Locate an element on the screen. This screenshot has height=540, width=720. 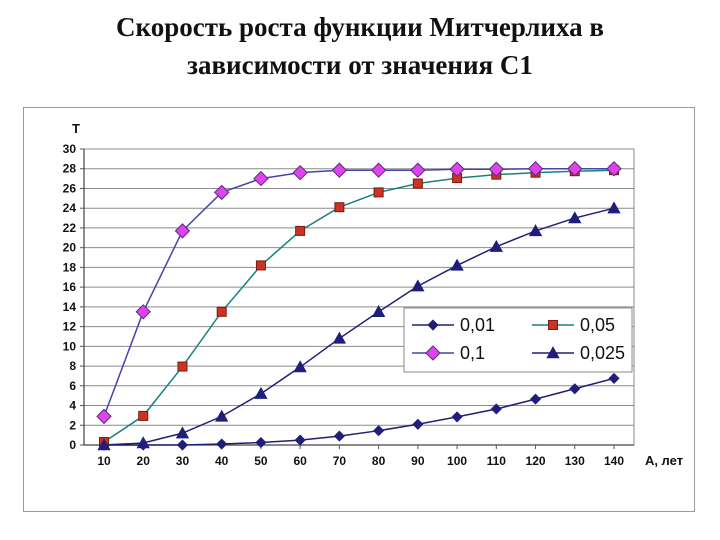
x-tick-label: 110 is located at coordinates (497, 461).